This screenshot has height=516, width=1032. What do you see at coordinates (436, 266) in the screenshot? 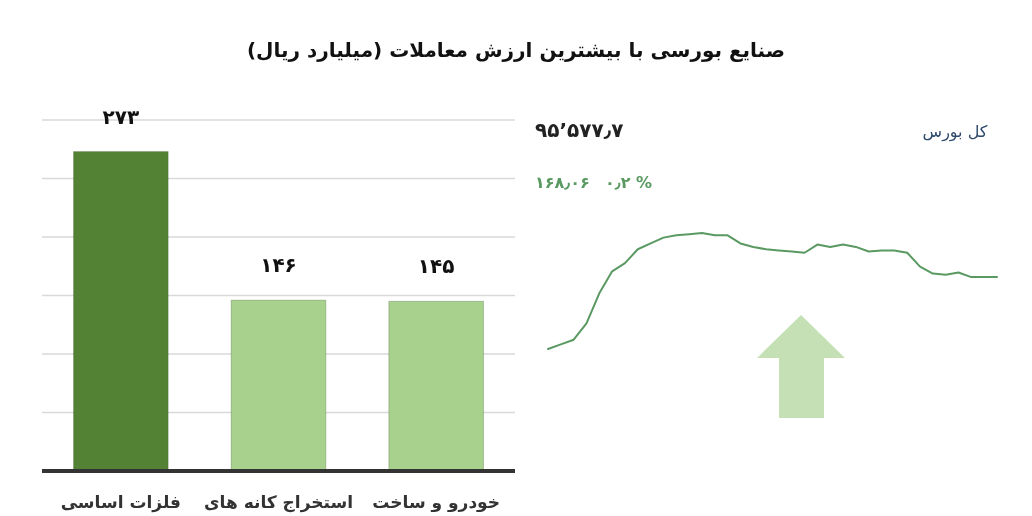
I see `data-label: ۱۴۵` at bounding box center [436, 266].